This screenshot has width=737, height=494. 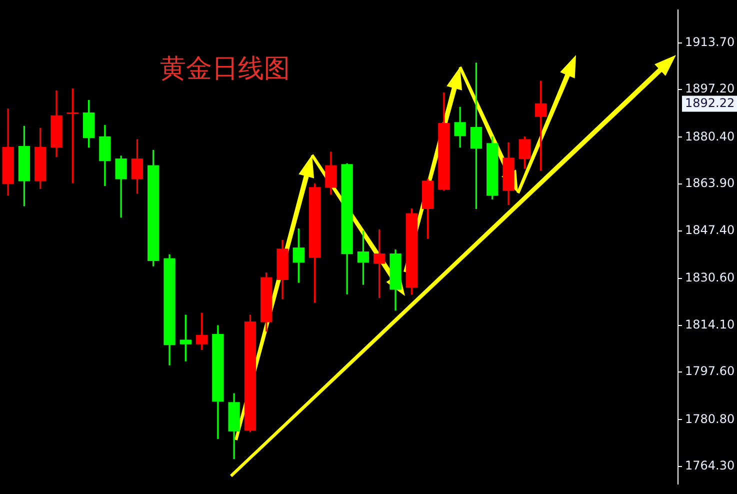 What do you see at coordinates (710, 103) in the screenshot?
I see `text: 1892.22` at bounding box center [710, 103].